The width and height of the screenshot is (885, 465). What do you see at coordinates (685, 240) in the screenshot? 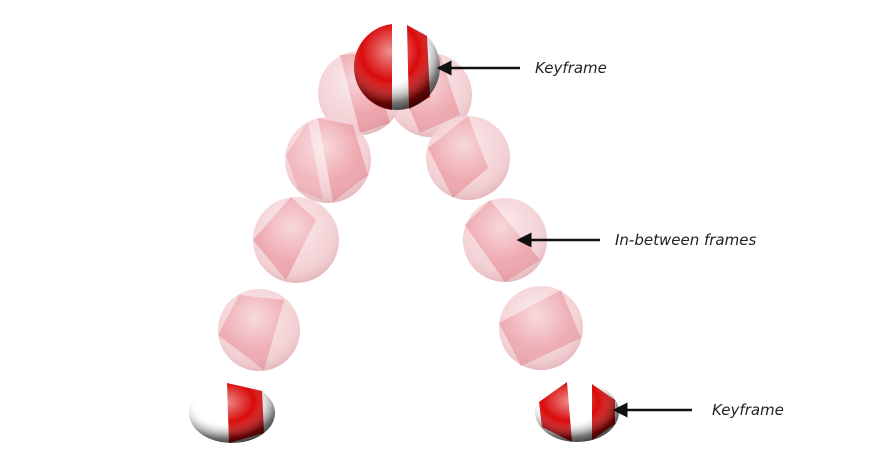
I see `label-in-between-frames: In-between frames` at bounding box center [685, 240].